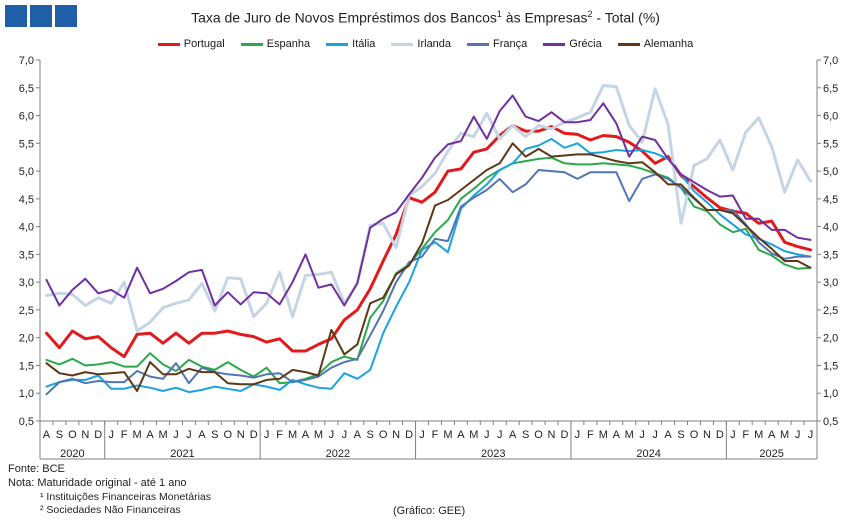 This screenshot has width=851, height=526. Describe the element at coordinates (364, 44) in the screenshot. I see `legend-label: Itália` at that location.